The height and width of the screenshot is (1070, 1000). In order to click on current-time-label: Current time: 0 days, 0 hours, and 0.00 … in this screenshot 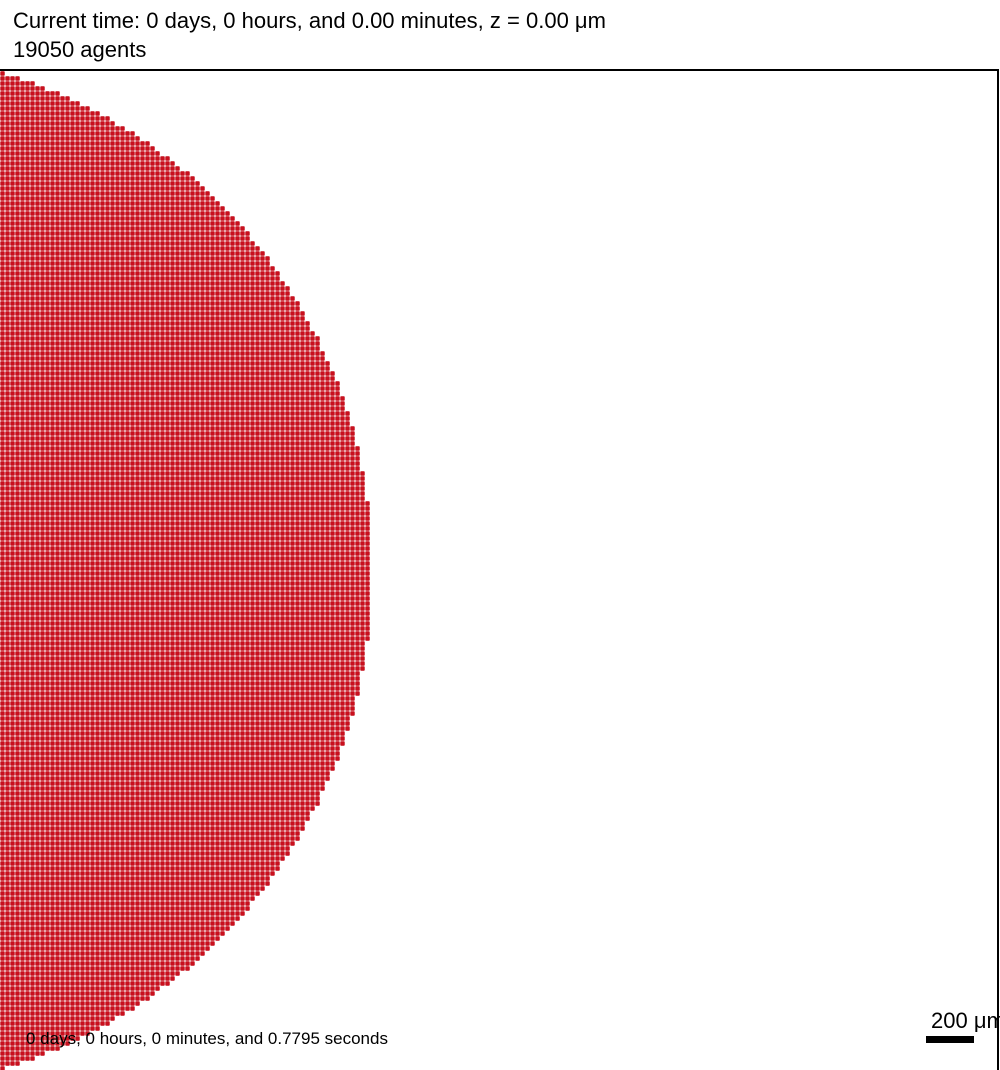, I will do `click(309, 20)`.